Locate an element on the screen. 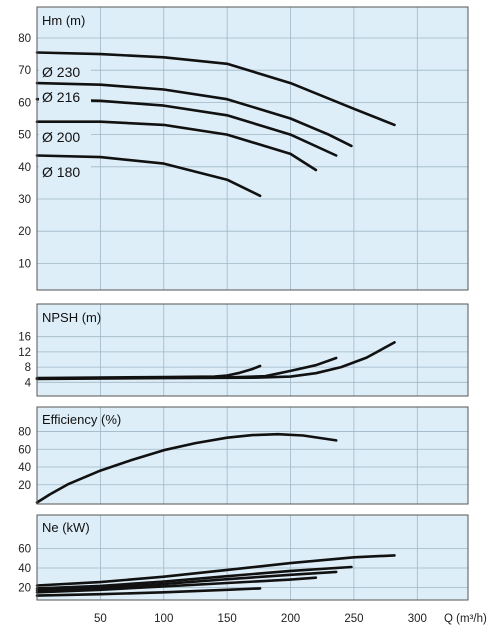 The image size is (502, 631). x-tick-label: 200 is located at coordinates (290, 619).